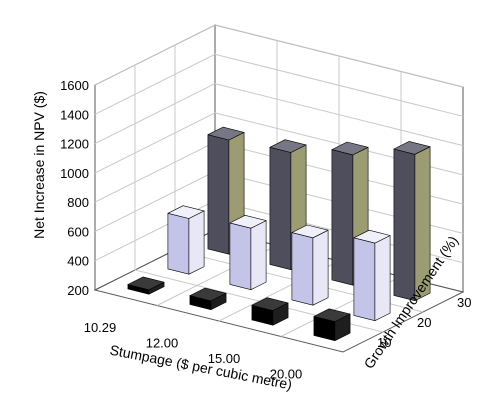  I want to click on z-tick-label: 400, so click(78, 261).